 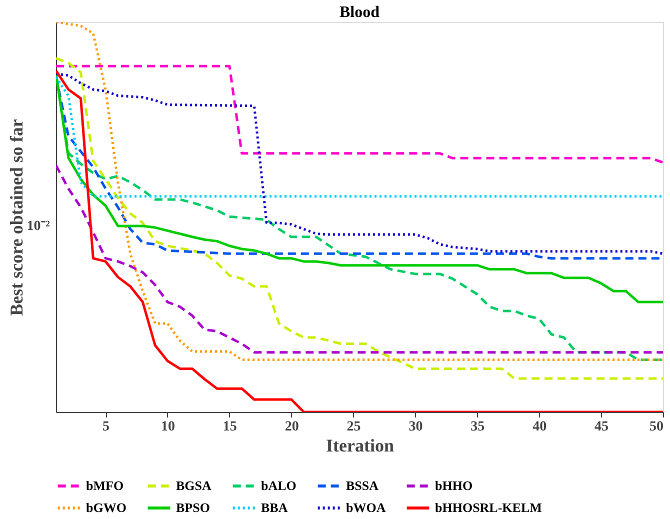 What do you see at coordinates (601, 427) in the screenshot?
I see `x-tick-label: 45` at bounding box center [601, 427].